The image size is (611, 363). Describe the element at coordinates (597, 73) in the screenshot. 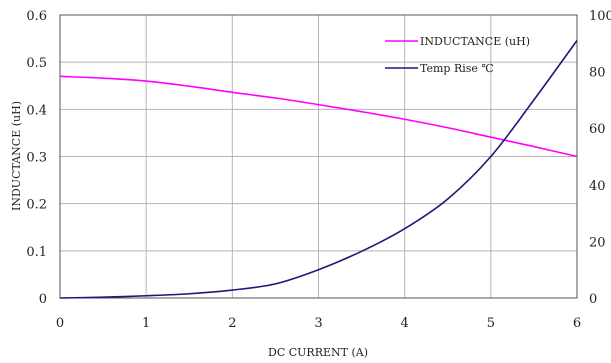

I see `y2-tick-label: 80` at that location.